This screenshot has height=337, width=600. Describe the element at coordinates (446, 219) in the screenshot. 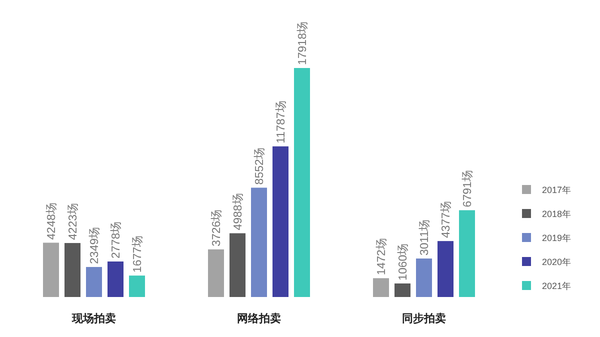

I see `data-label: 4377场` at that location.